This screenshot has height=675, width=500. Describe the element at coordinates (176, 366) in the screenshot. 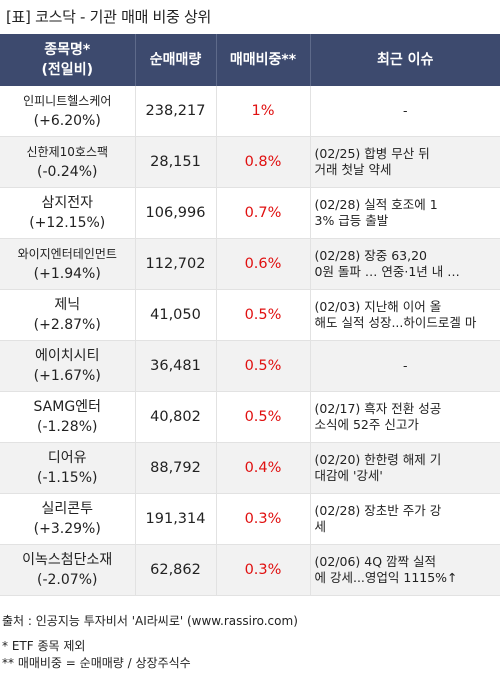

I see `net-volume: 36,481` at that location.